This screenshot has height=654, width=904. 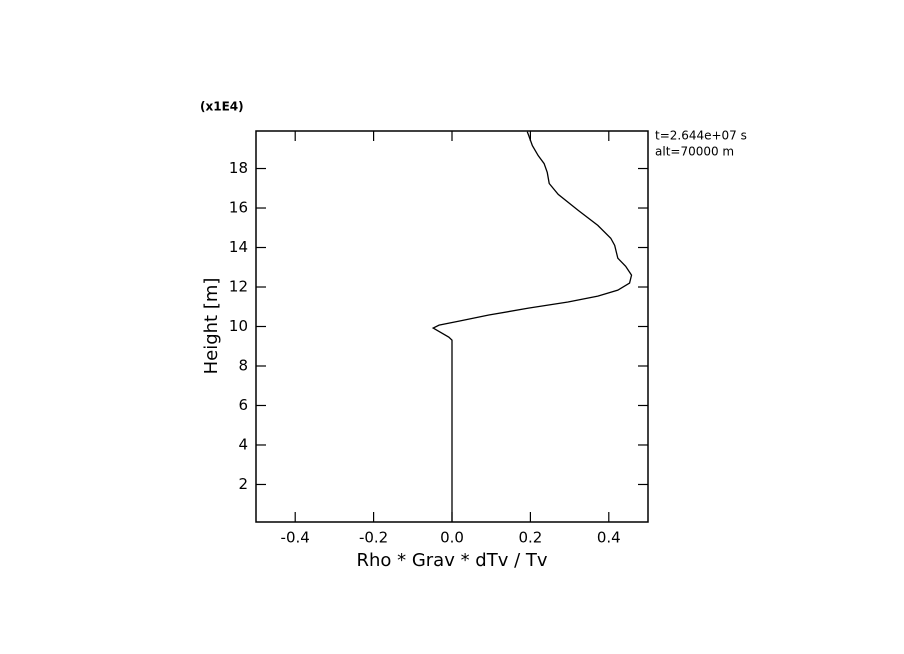 I want to click on y-tick-label: 2, so click(x=243, y=484).